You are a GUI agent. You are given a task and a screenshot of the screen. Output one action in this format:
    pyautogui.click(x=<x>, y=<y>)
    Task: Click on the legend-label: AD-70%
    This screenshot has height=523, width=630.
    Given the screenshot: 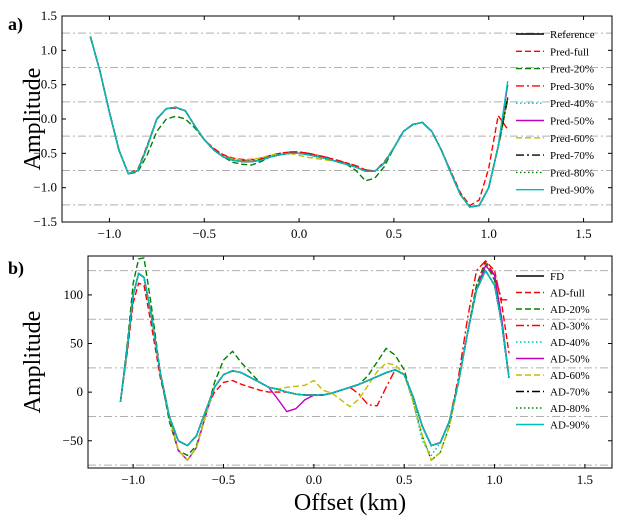 What is the action you would take?
    pyautogui.click(x=570, y=393)
    